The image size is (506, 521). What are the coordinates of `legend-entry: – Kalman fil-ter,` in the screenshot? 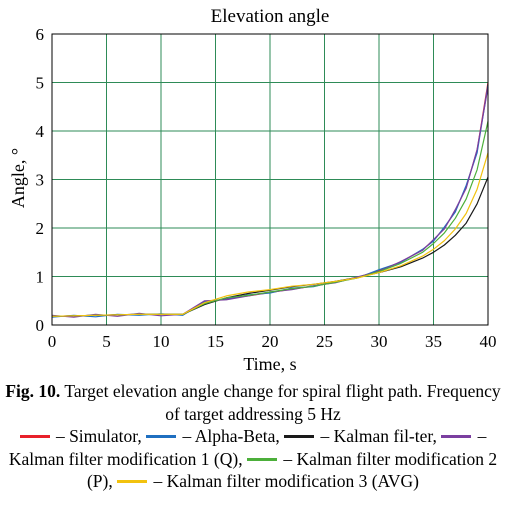 It's located at (379, 436).